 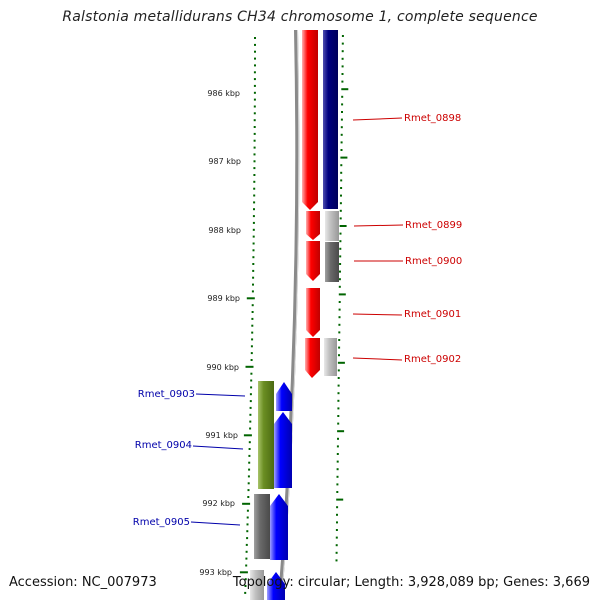 I want to click on gene-label-reverse: Rmet_0903, so click(x=166, y=394).